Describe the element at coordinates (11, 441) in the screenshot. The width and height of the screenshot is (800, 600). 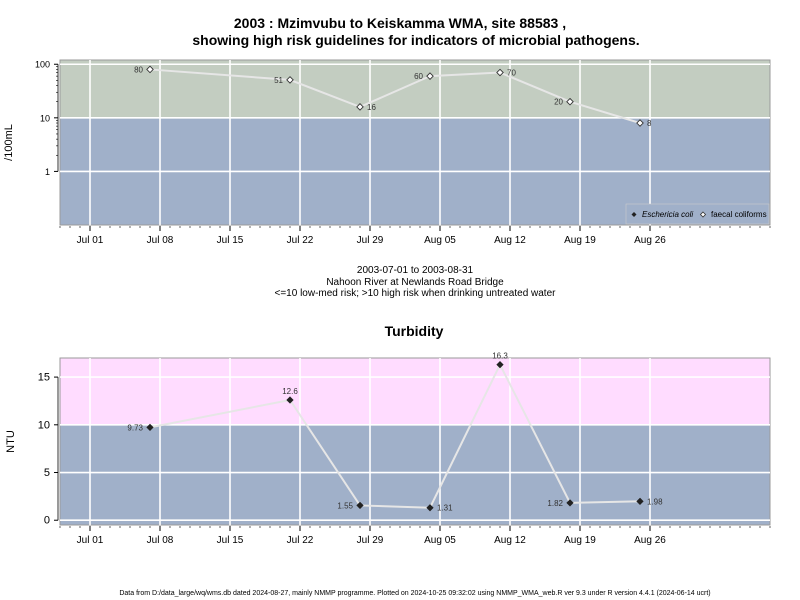
I see `y-axis-label: NTU` at that location.